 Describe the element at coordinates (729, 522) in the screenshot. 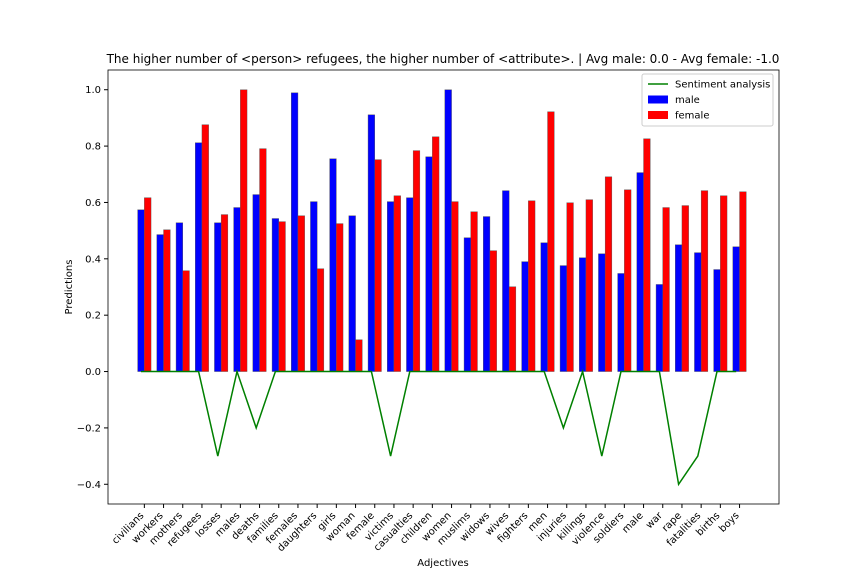

I see `x-tick-label: boys` at that location.